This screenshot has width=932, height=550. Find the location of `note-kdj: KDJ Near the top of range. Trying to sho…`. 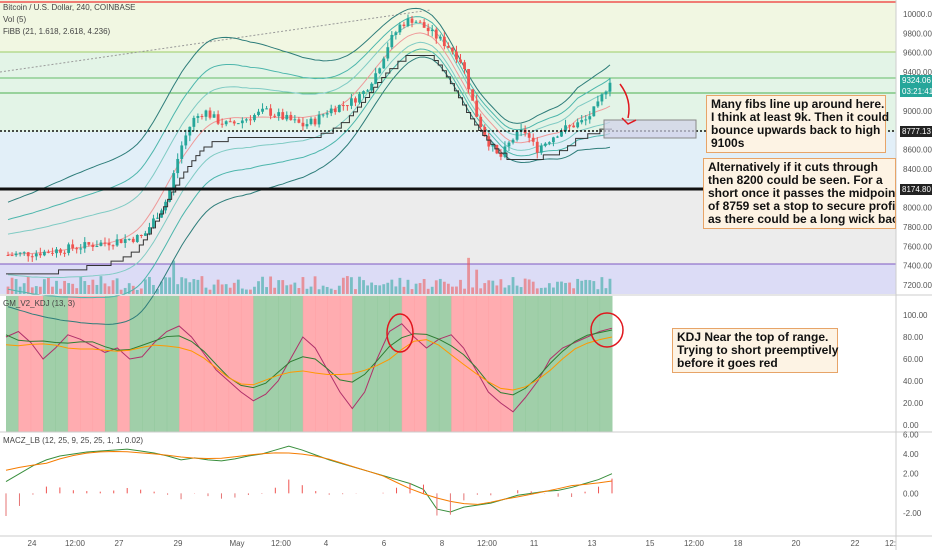

note-kdj: KDJ Near the top of range. Trying to sho… is located at coordinates (755, 350).